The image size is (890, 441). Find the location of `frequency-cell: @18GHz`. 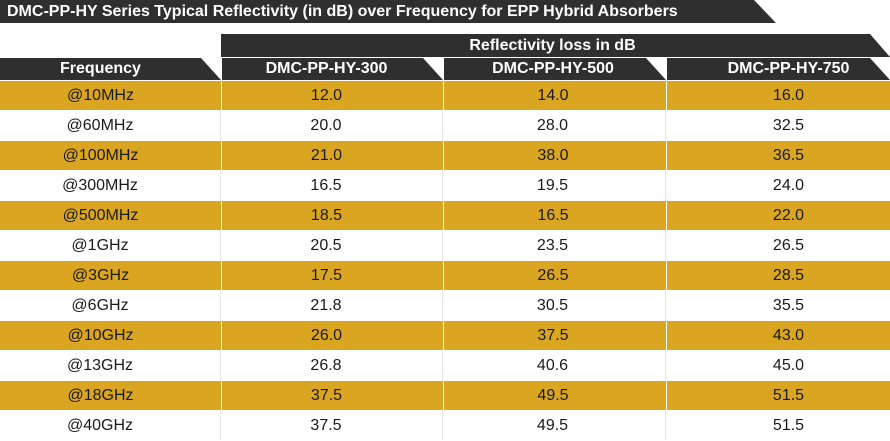

frequency-cell: @18GHz is located at coordinates (110, 395).